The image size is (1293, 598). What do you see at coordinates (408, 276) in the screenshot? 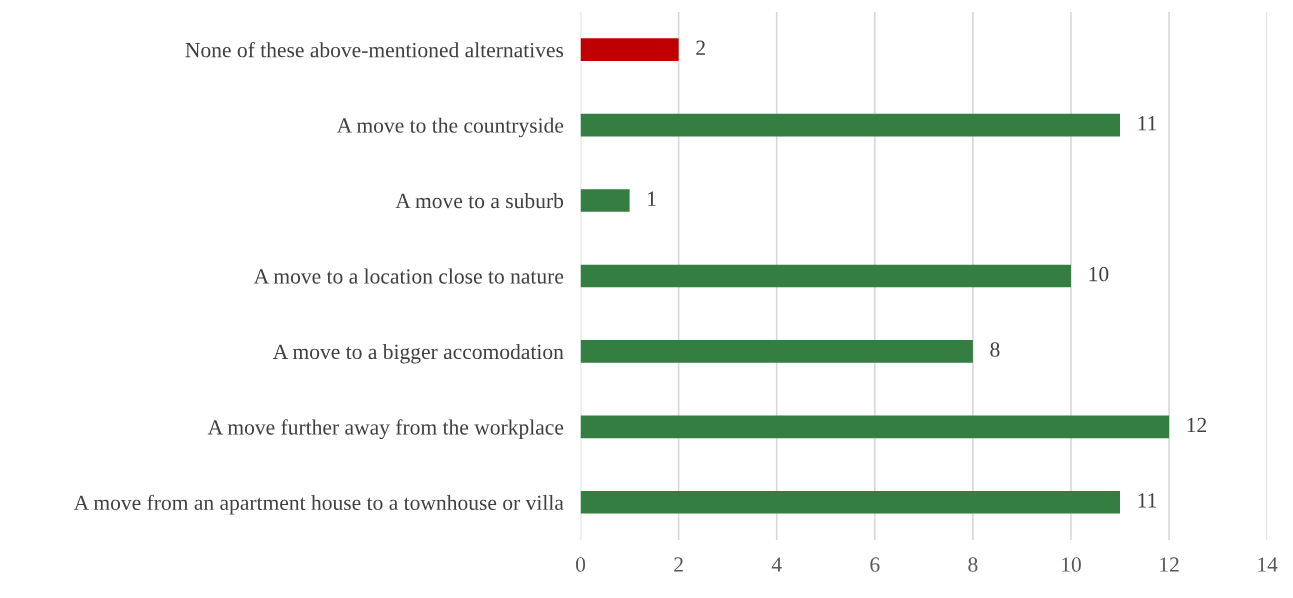
I see `y-tick-label: A move to a location close to nature` at bounding box center [408, 276].